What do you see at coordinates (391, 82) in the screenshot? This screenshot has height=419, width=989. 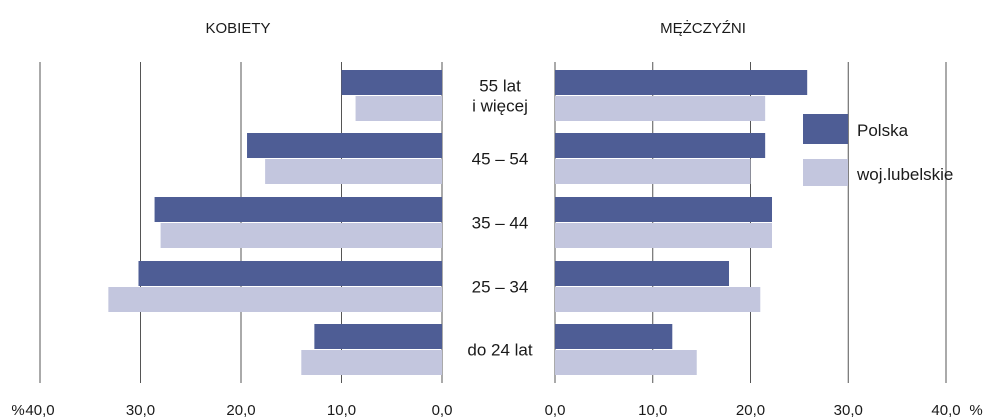 I see `left-bar-polska-55-lat-i-wi-cej` at bounding box center [391, 82].